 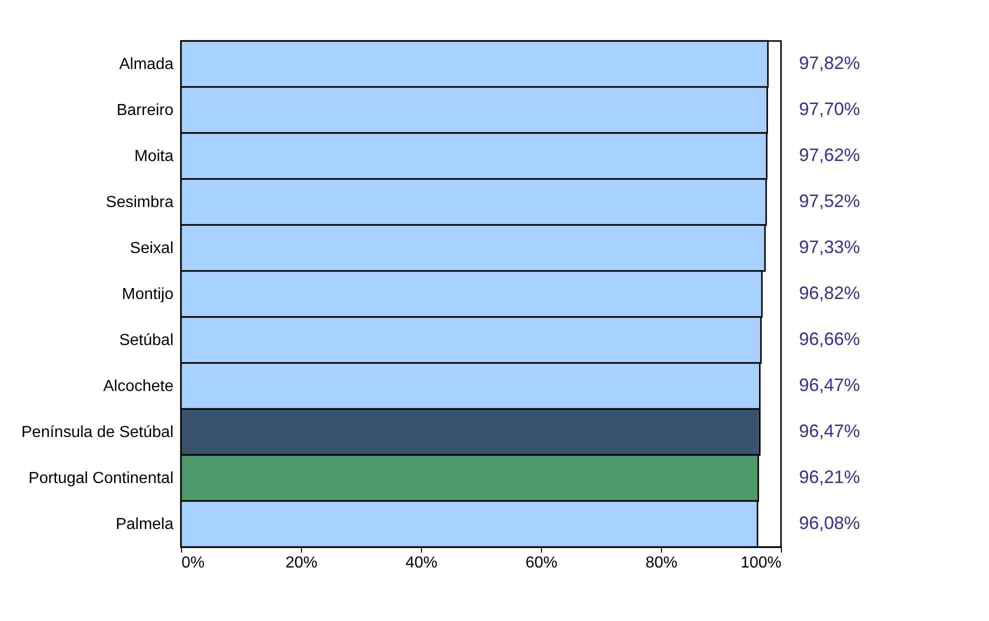 What do you see at coordinates (829, 339) in the screenshot?
I see `data-label: 96,66%` at bounding box center [829, 339].